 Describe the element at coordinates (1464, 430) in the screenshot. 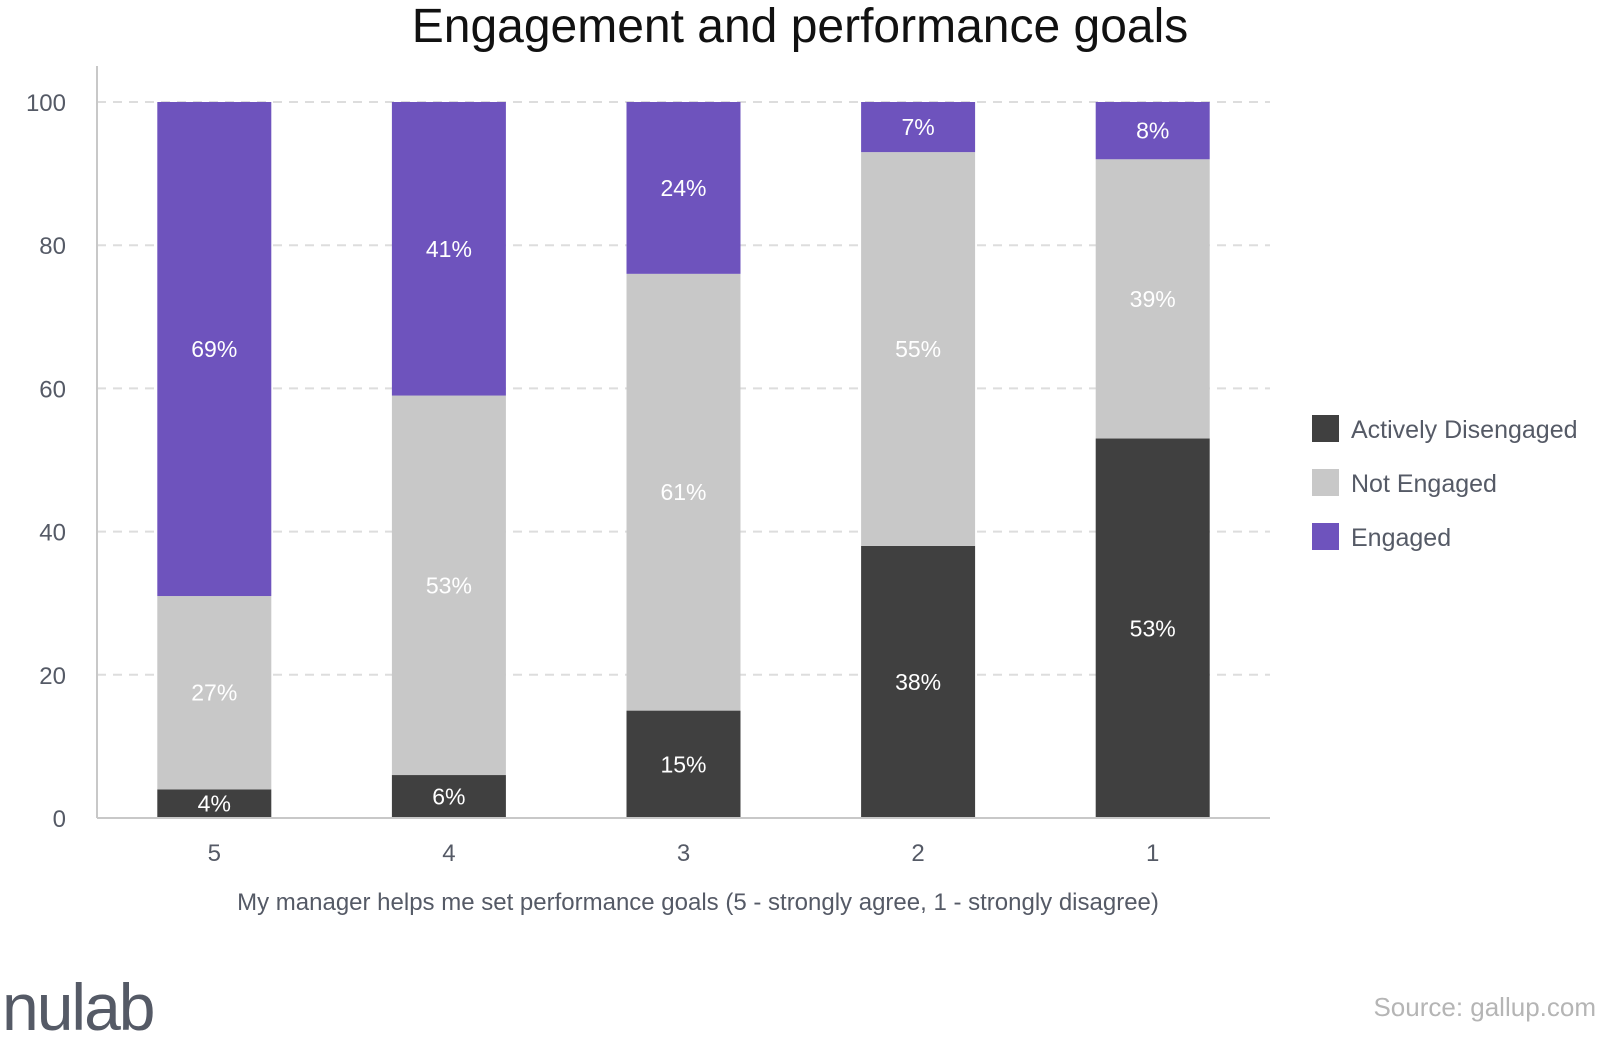

I see `legend-label: Actively Disengaged` at that location.